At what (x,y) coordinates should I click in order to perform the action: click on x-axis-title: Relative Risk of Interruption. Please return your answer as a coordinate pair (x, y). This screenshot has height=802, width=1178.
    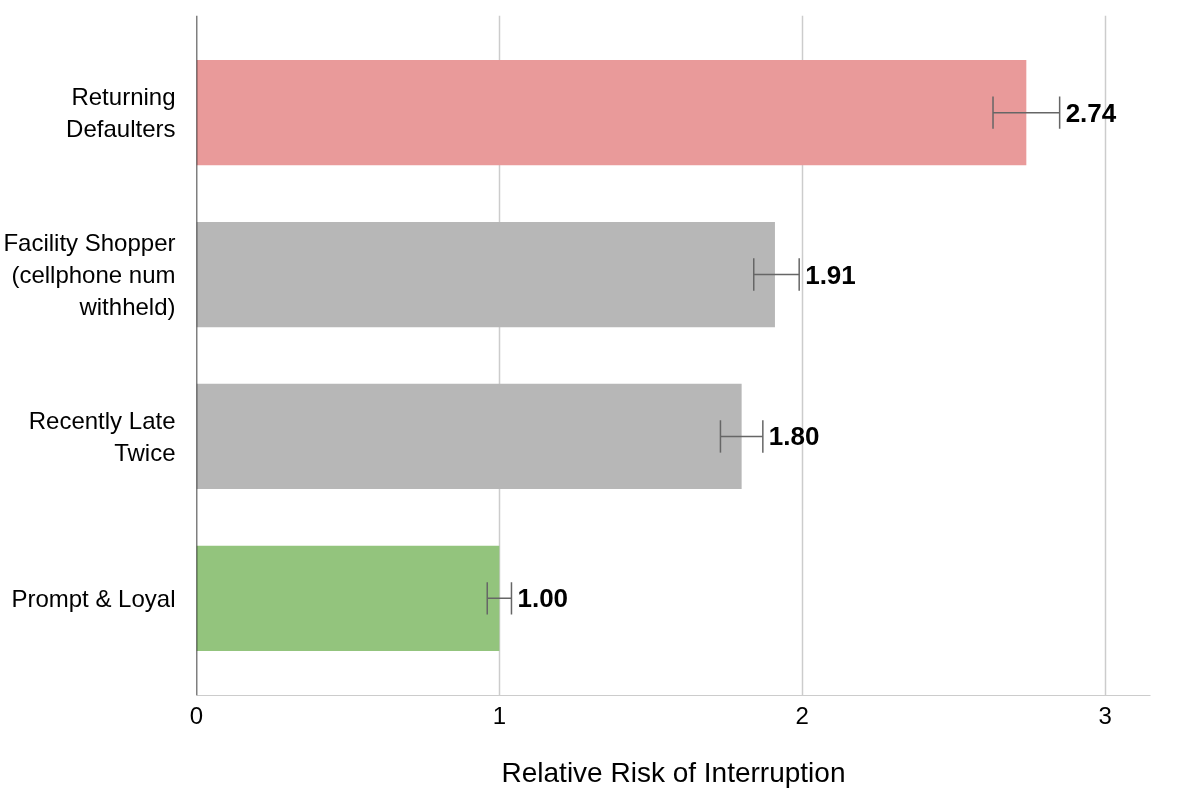
    Looking at the image, I should click on (673, 772).